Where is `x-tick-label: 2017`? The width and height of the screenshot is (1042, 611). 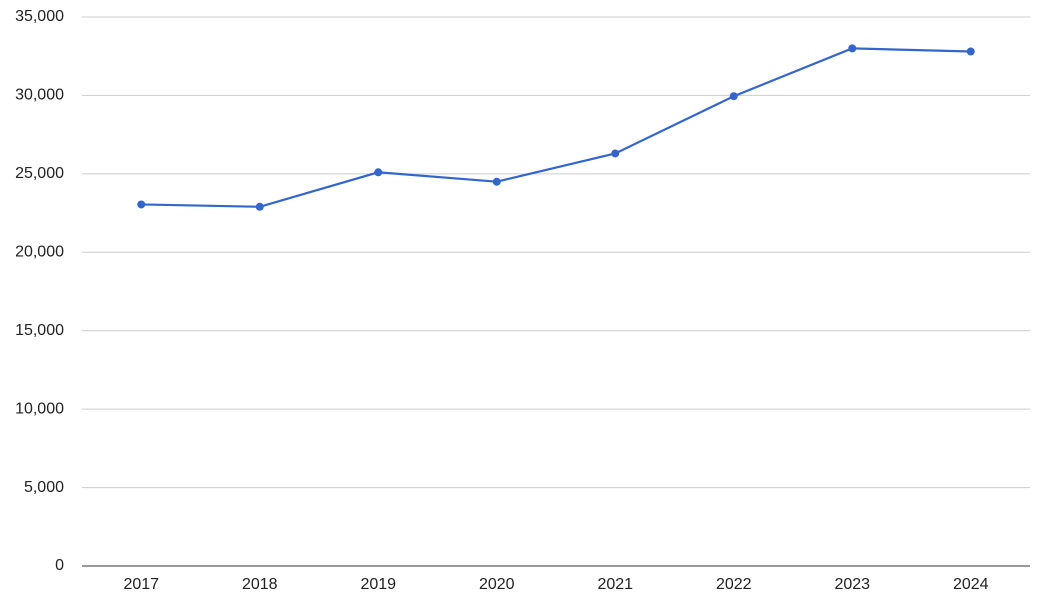 x-tick-label: 2017 is located at coordinates (141, 584).